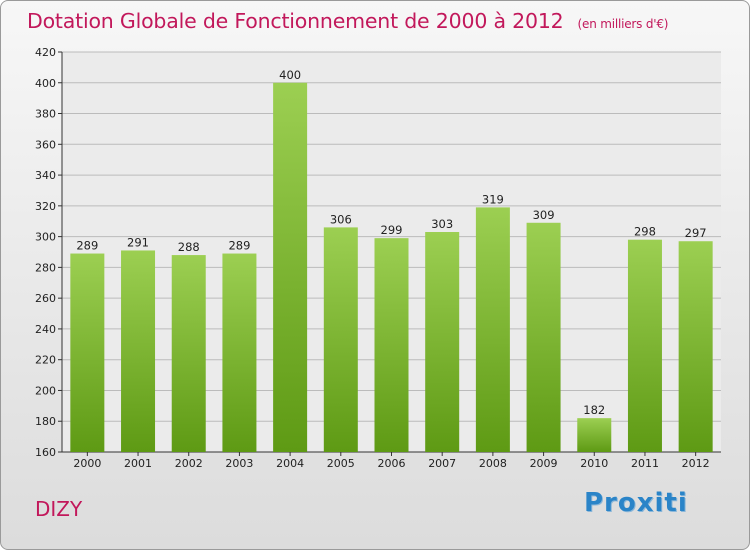 The height and width of the screenshot is (550, 750). I want to click on x-tick-label-2006: 2006, so click(392, 463).